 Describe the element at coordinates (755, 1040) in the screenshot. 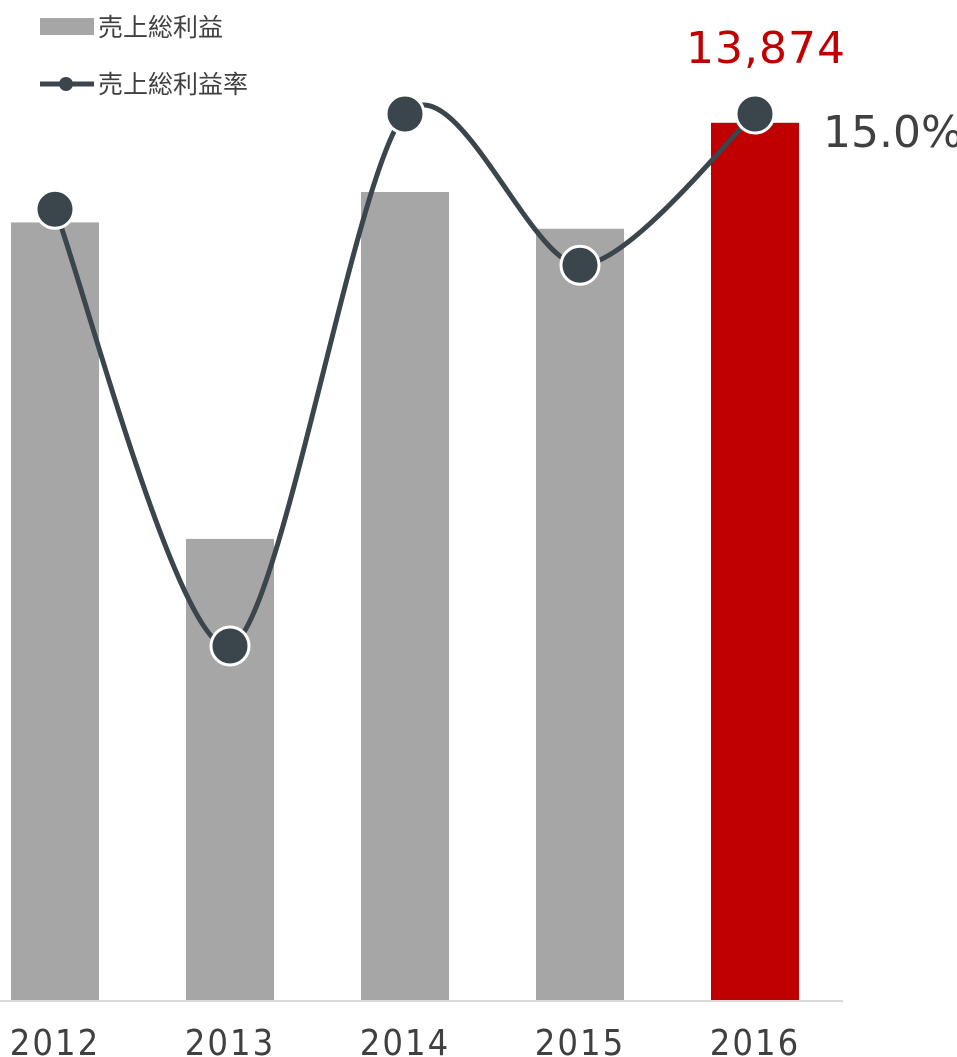

I see `x-tick-label-2016: 2016` at that location.